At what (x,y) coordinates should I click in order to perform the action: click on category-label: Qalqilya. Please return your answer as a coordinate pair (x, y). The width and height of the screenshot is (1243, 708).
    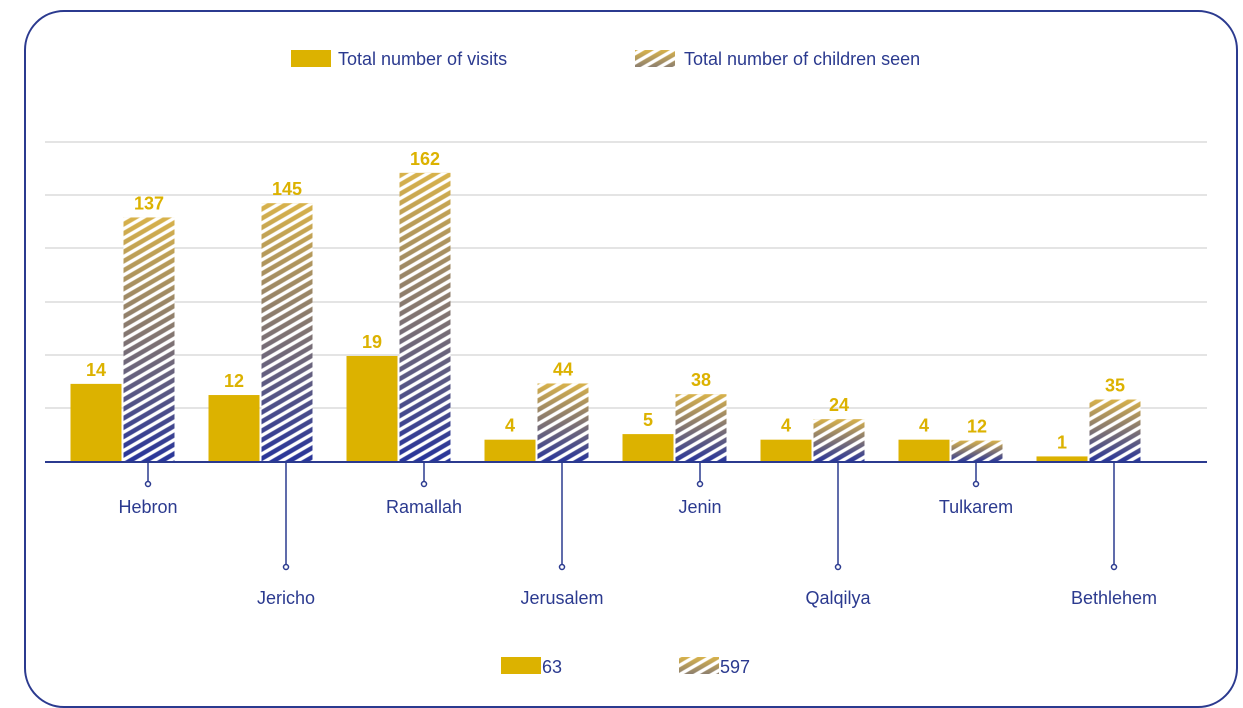
    Looking at the image, I should click on (838, 598).